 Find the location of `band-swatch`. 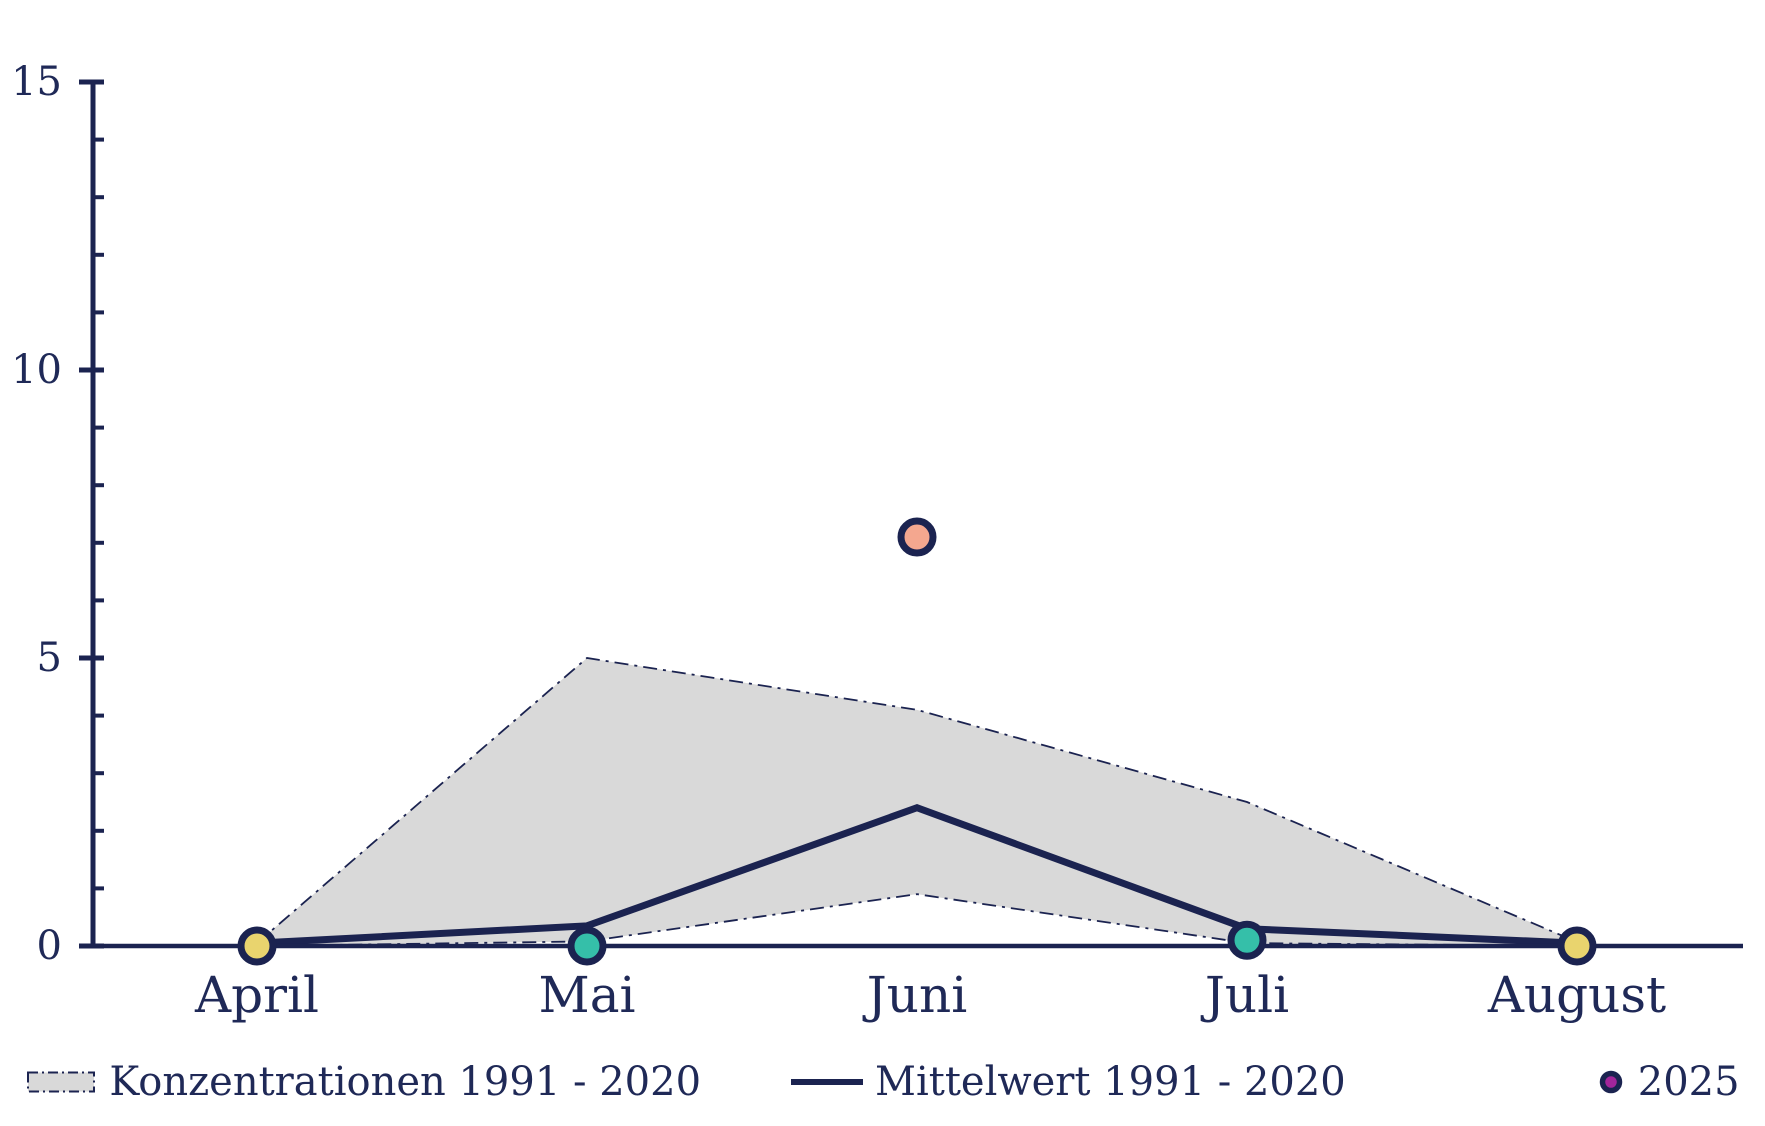

band-swatch is located at coordinates (61, 1082).